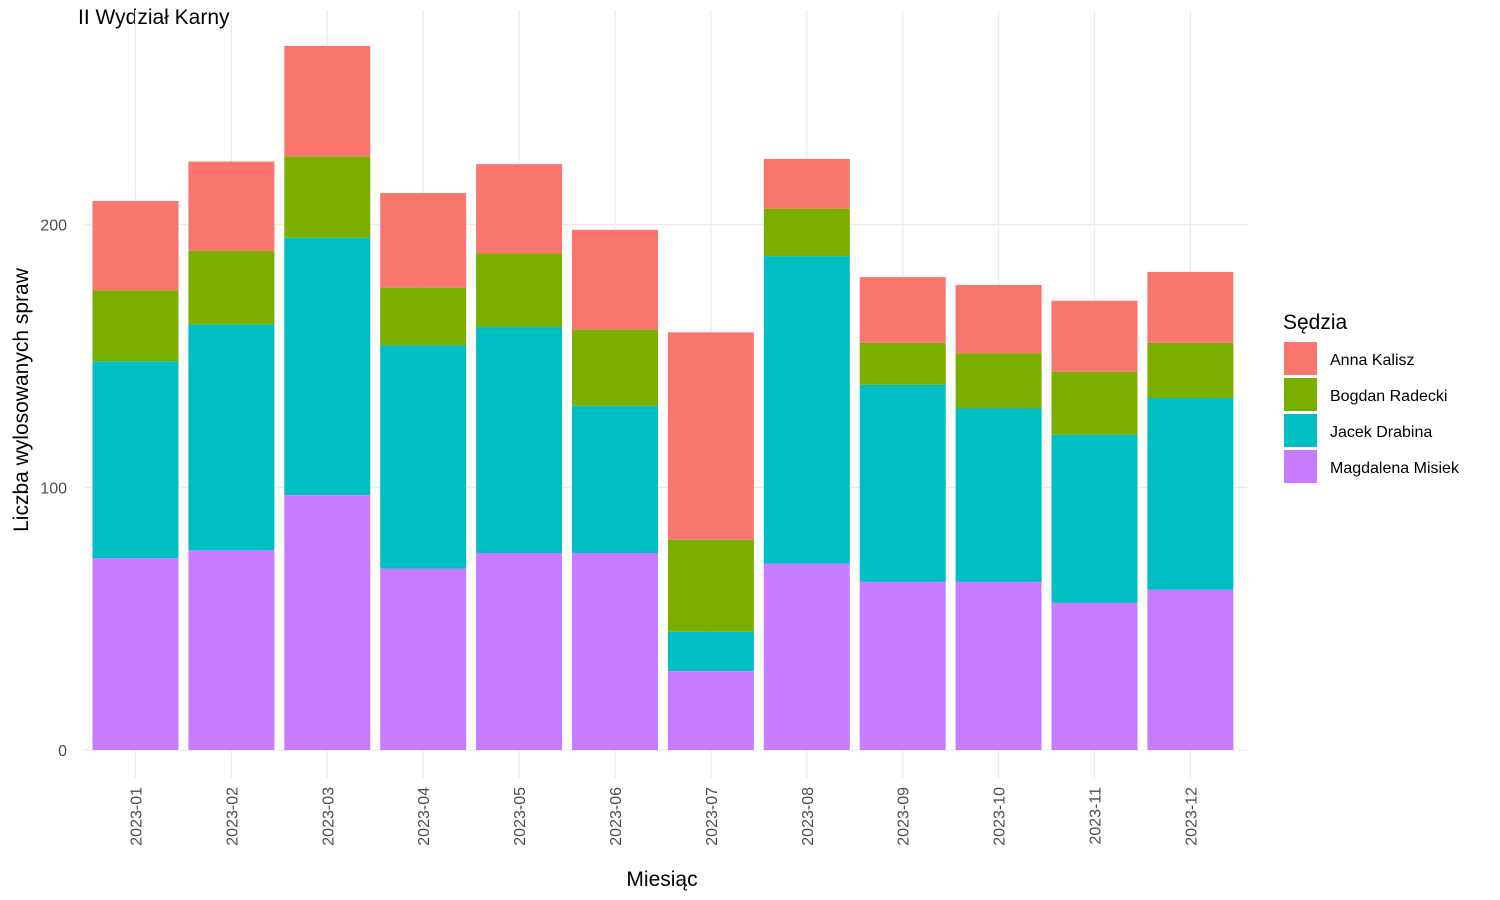 The width and height of the screenshot is (1500, 900). Describe the element at coordinates (424, 816) in the screenshot. I see `x-tick-label: 2023-04` at that location.